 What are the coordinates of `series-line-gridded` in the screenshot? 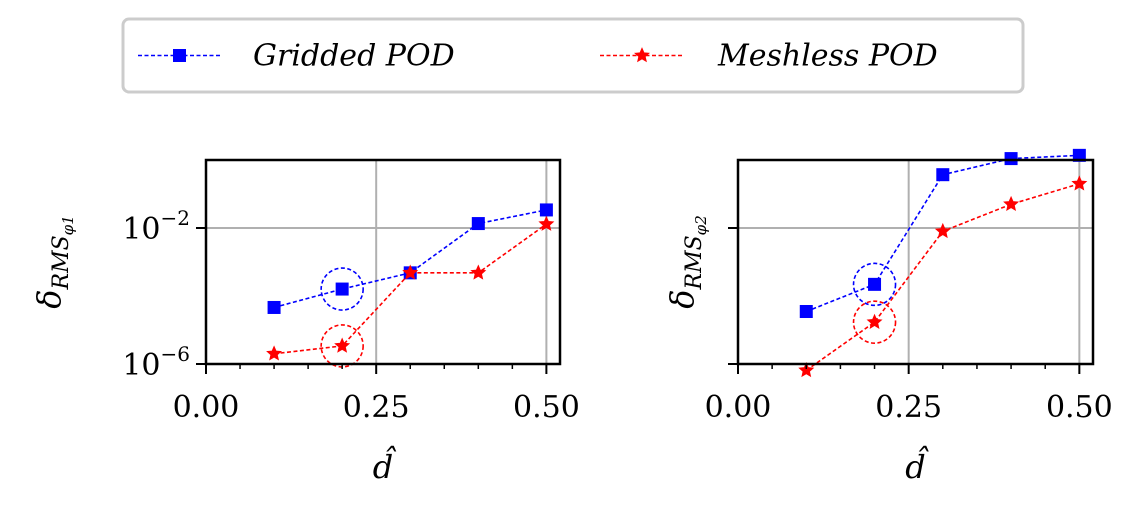 It's located at (410, 259).